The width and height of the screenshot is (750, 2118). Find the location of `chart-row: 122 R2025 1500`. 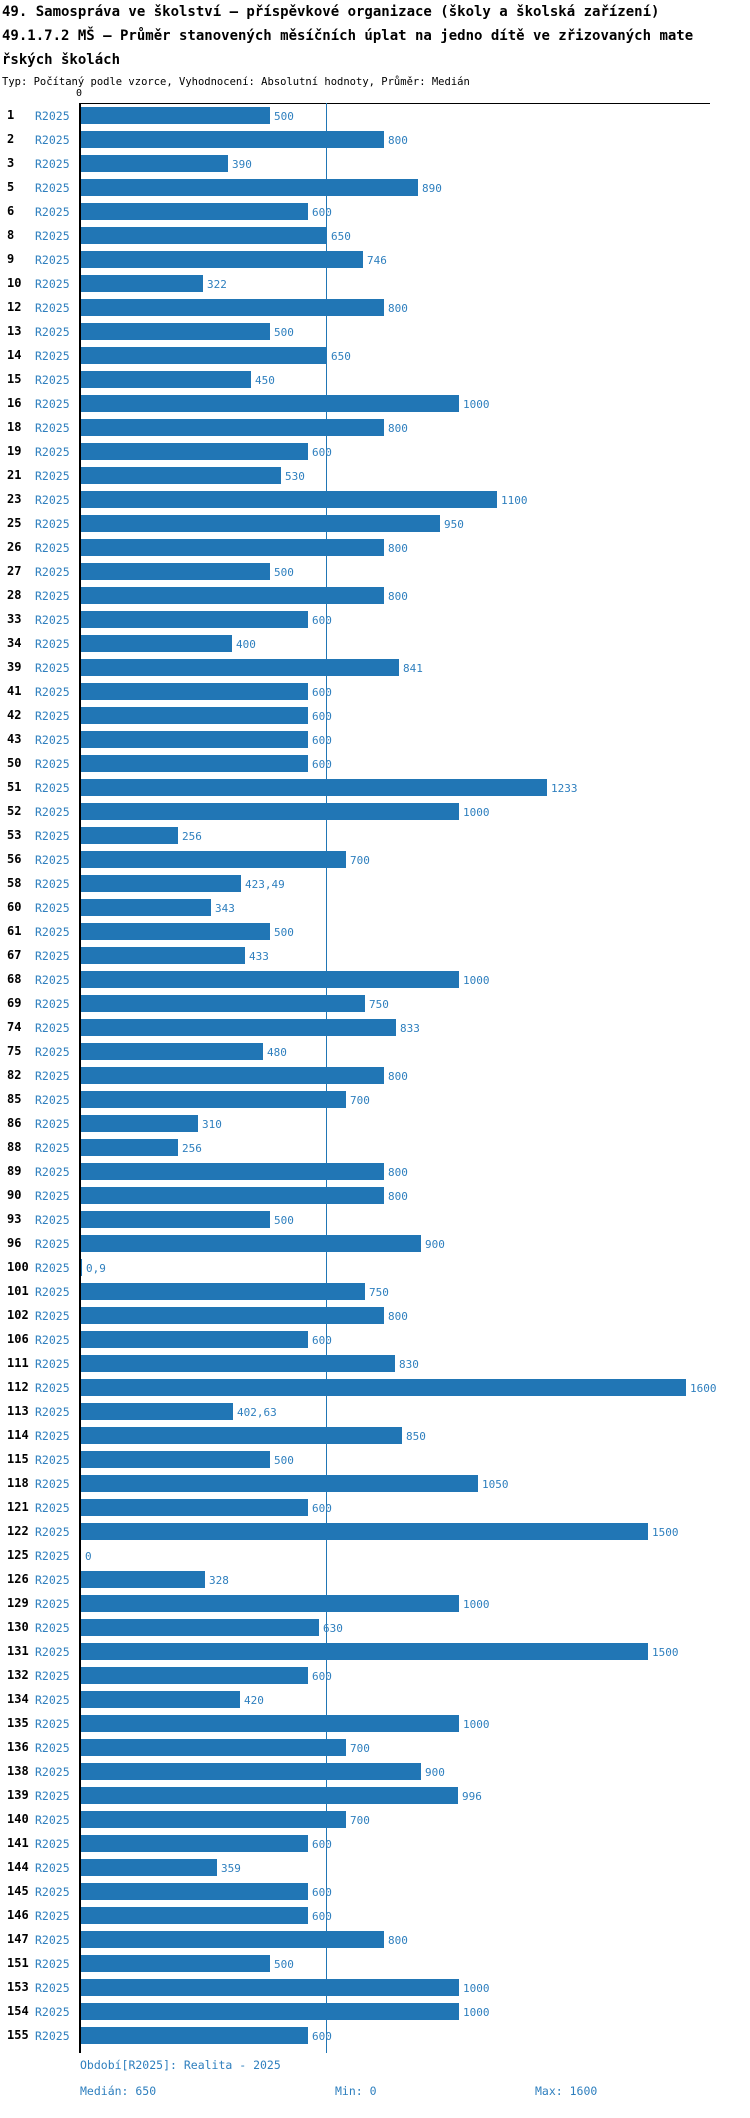

chart-row: 122 R2025 1500 is located at coordinates (375, 1532).